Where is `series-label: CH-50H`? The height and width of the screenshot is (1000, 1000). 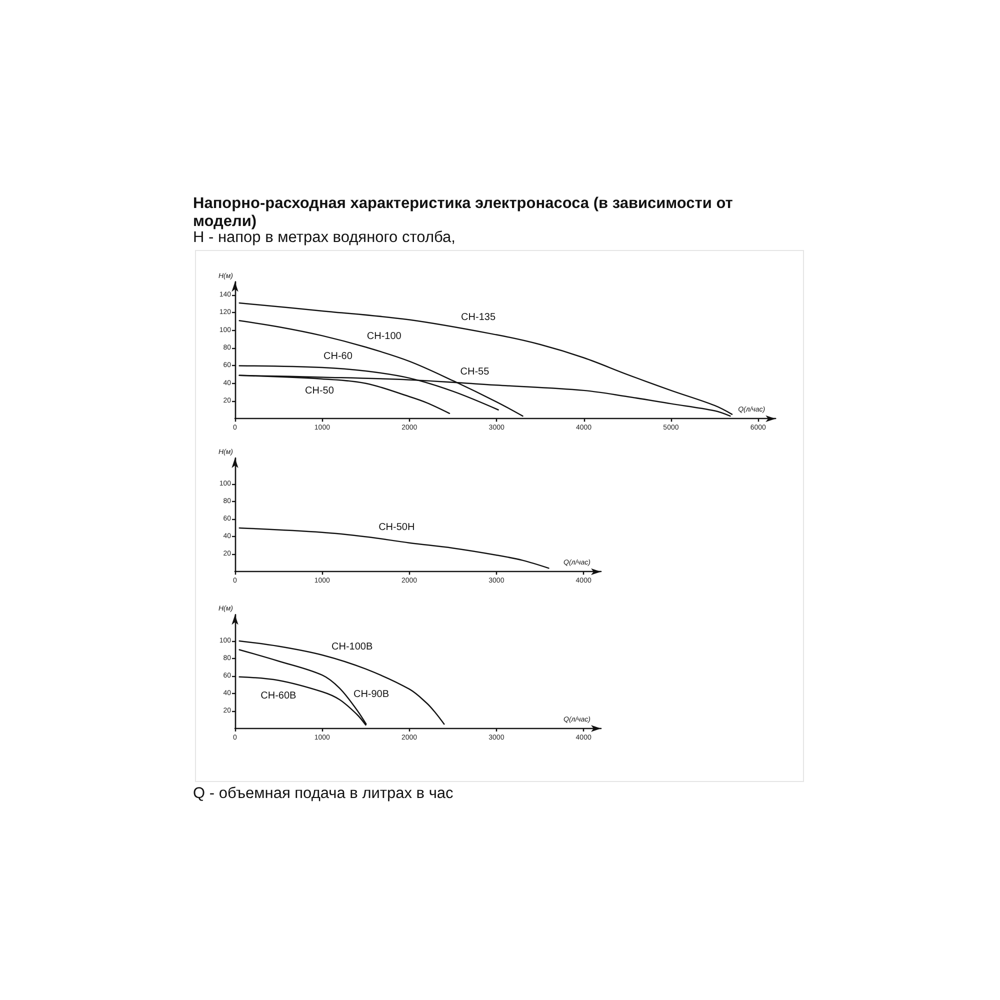 series-label: CH-50H is located at coordinates (396, 528).